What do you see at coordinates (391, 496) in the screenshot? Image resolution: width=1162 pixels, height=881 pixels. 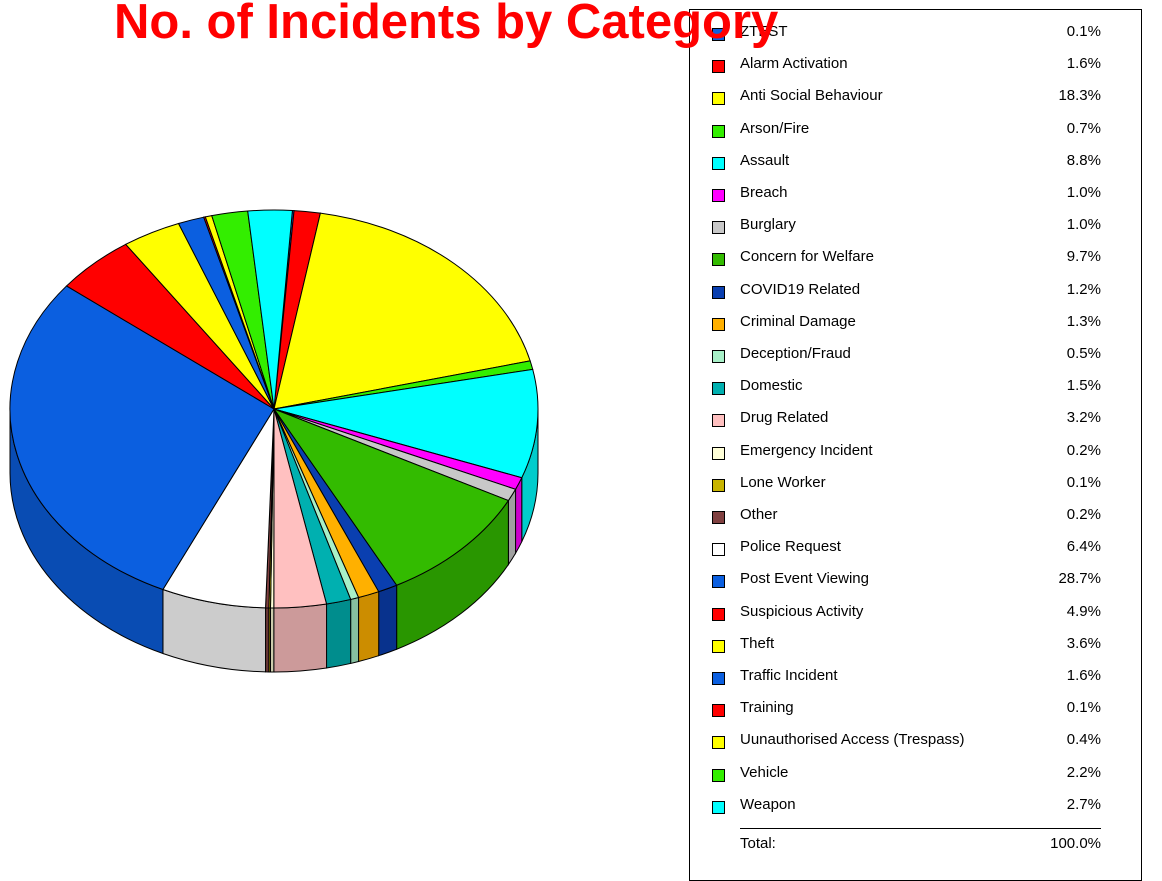 I see `pie-slice: Concern for Welfare 9.7%` at bounding box center [391, 496].